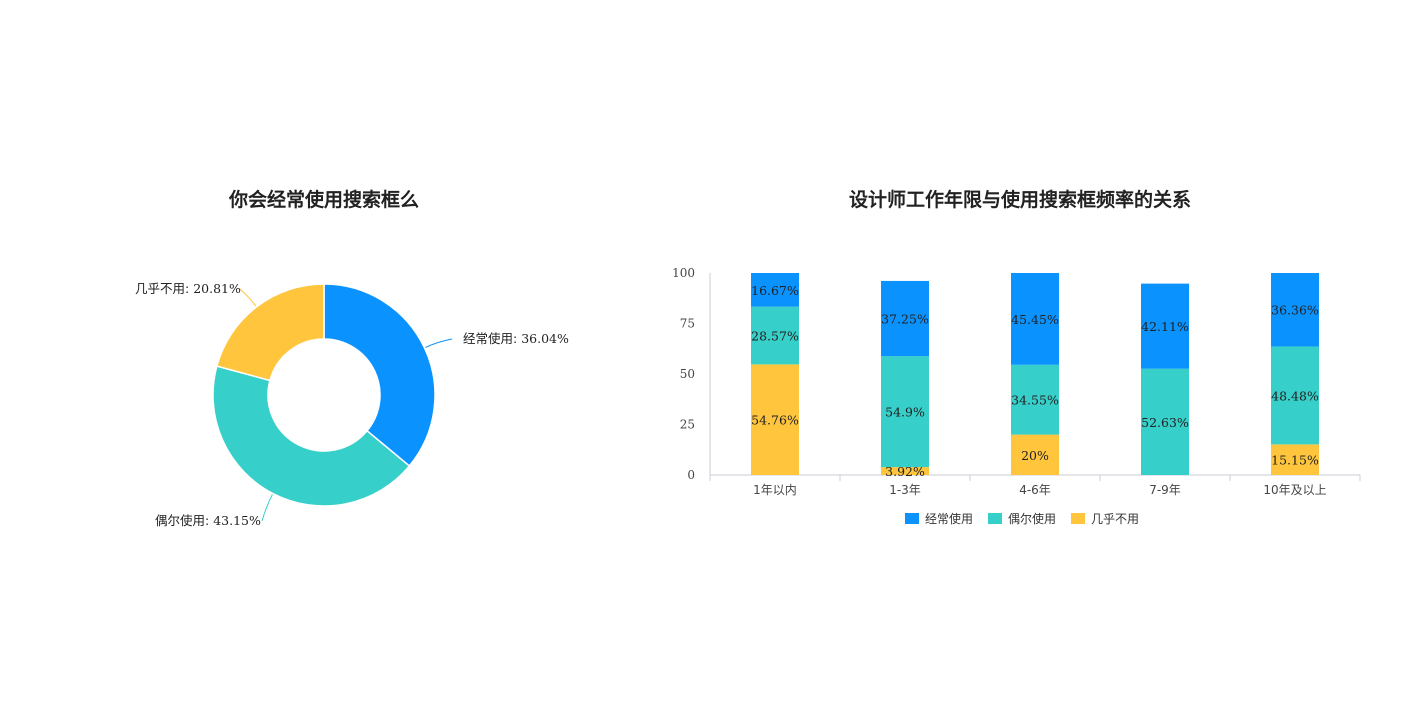  I want to click on legend-item: 经常使用, so click(939, 518).